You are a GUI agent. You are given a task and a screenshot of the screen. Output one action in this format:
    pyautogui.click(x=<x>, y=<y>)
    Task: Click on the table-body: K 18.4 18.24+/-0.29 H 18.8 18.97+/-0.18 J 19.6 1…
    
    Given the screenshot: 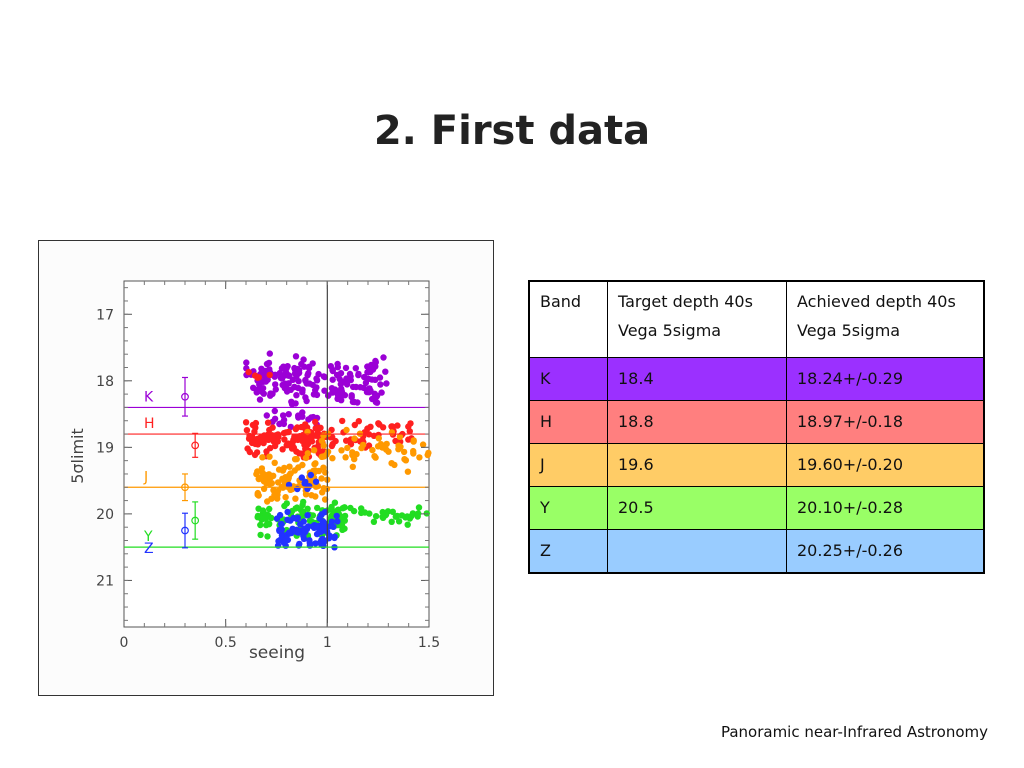 What is the action you would take?
    pyautogui.click(x=756, y=465)
    